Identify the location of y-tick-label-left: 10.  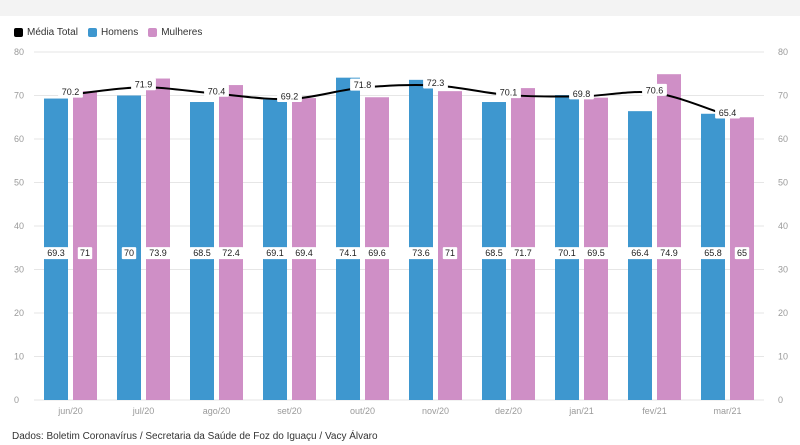
(19, 357).